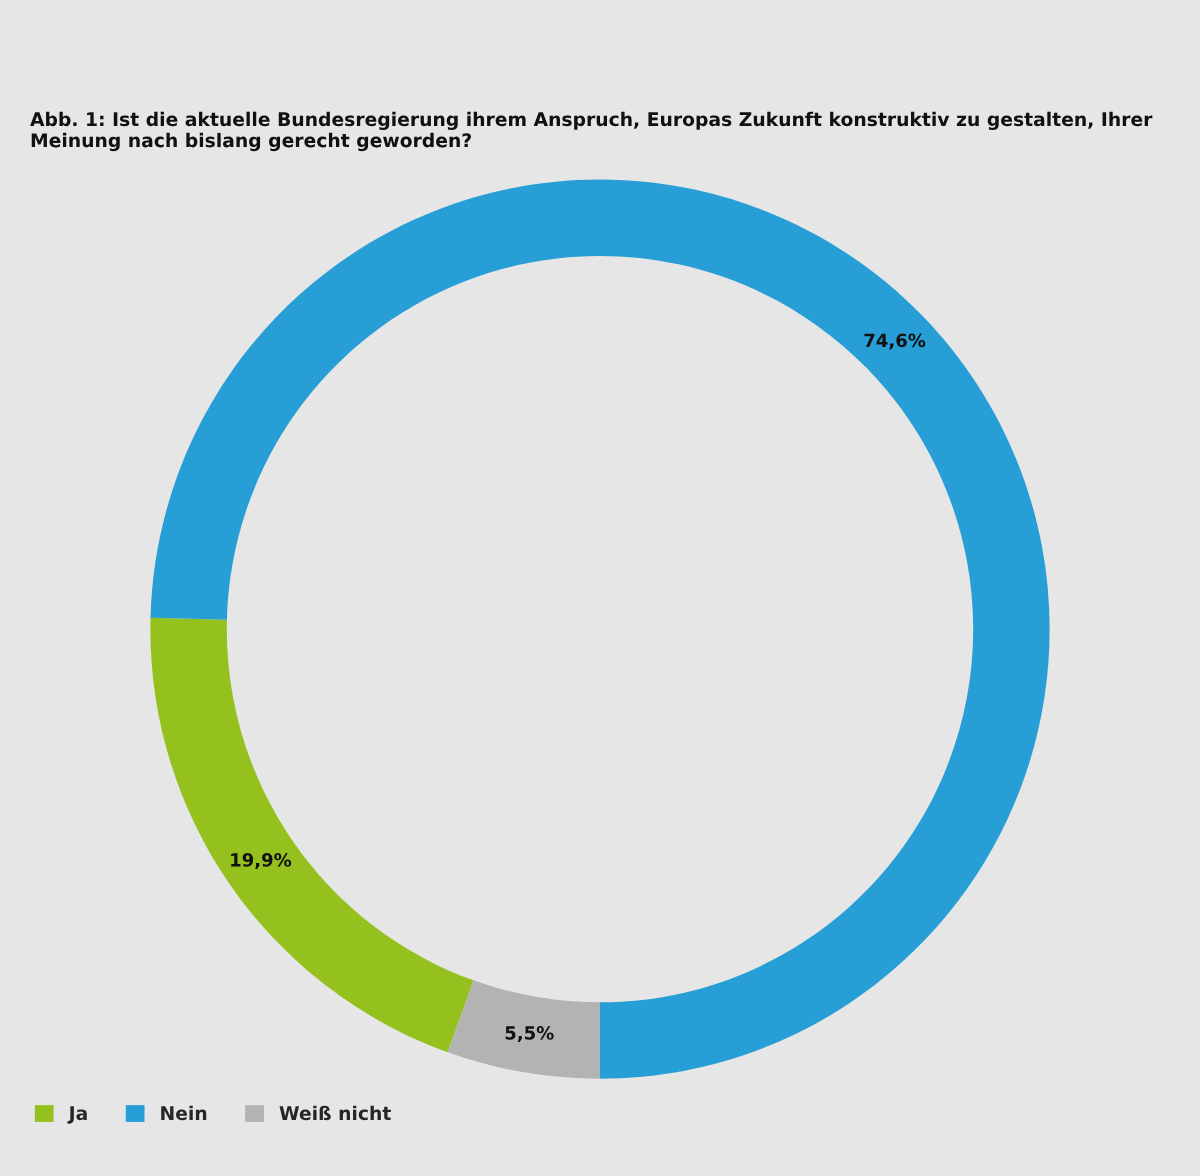 The image size is (1200, 1176). Describe the element at coordinates (184, 1113) in the screenshot. I see `legend-label: Nein` at that location.